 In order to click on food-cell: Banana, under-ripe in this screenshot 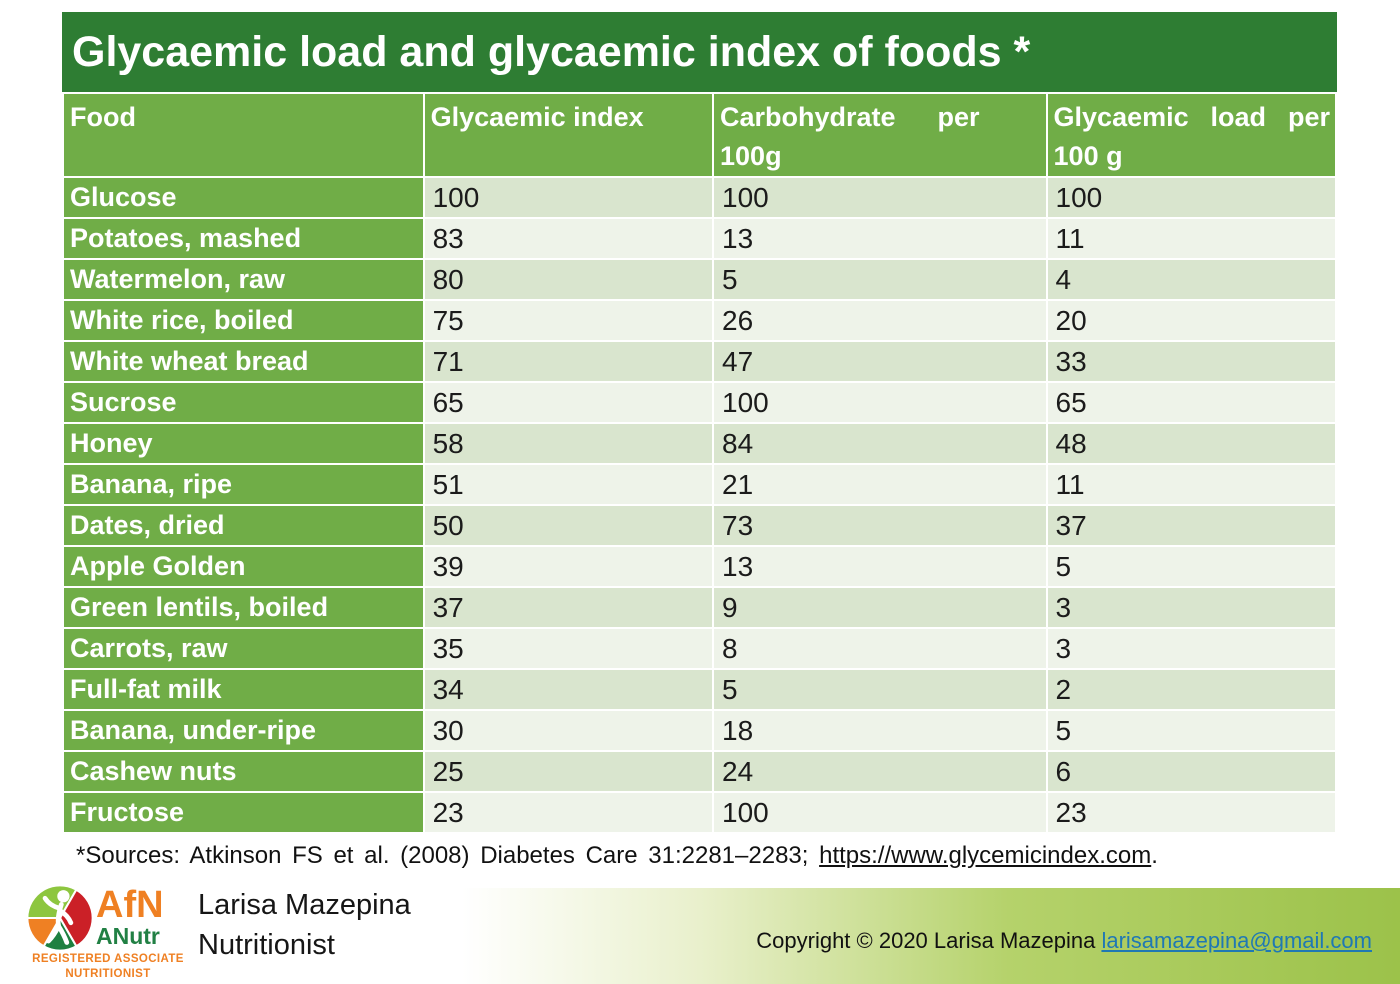, I will do `click(243, 731)`.